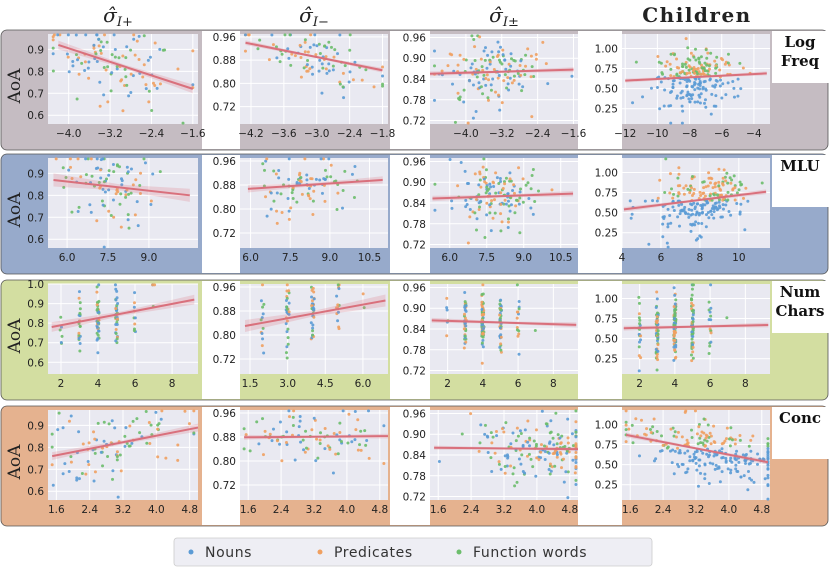 This screenshot has height=568, width=830. I want to click on y-tick-label: 0.78, so click(414, 101).